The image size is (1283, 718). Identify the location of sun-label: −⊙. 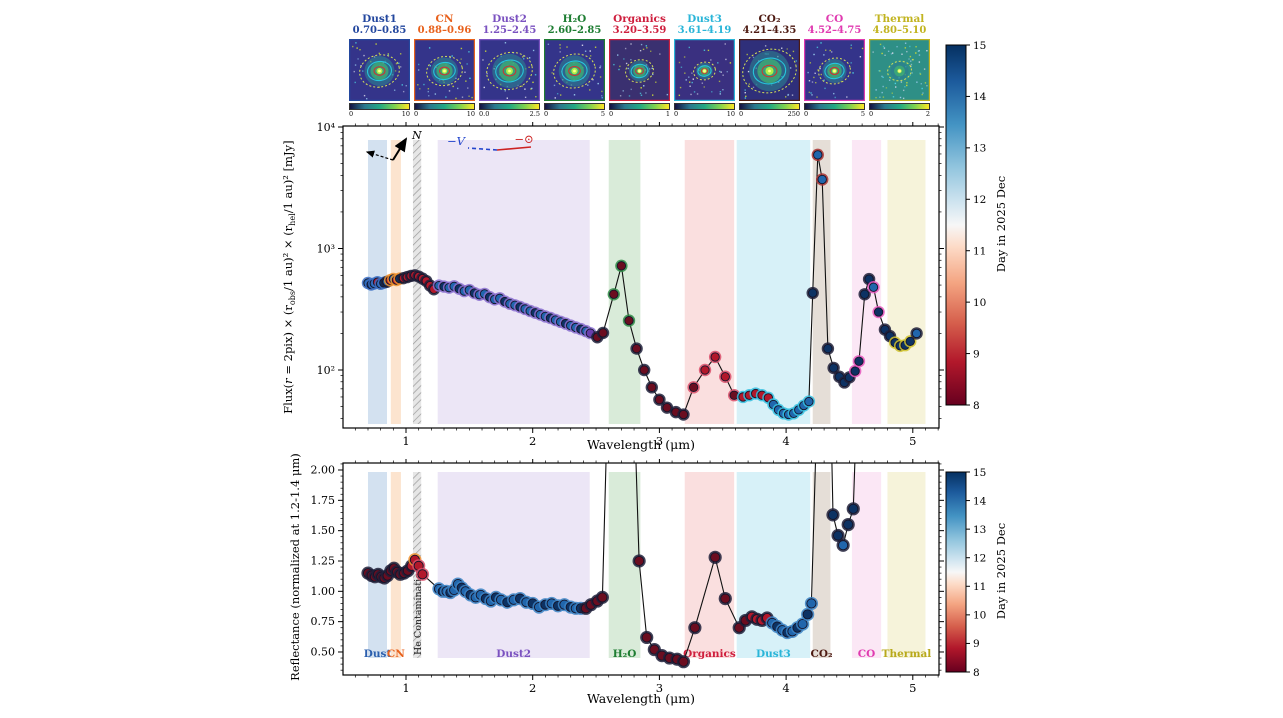
(523, 139).